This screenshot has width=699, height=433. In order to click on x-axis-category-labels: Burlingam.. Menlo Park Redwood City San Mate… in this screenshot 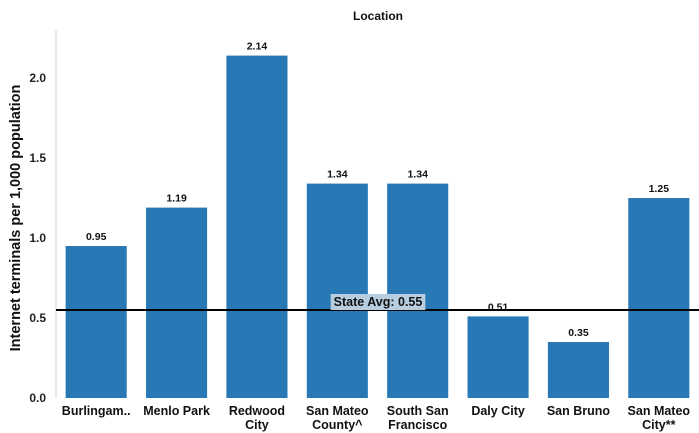, I will do `click(376, 418)`.